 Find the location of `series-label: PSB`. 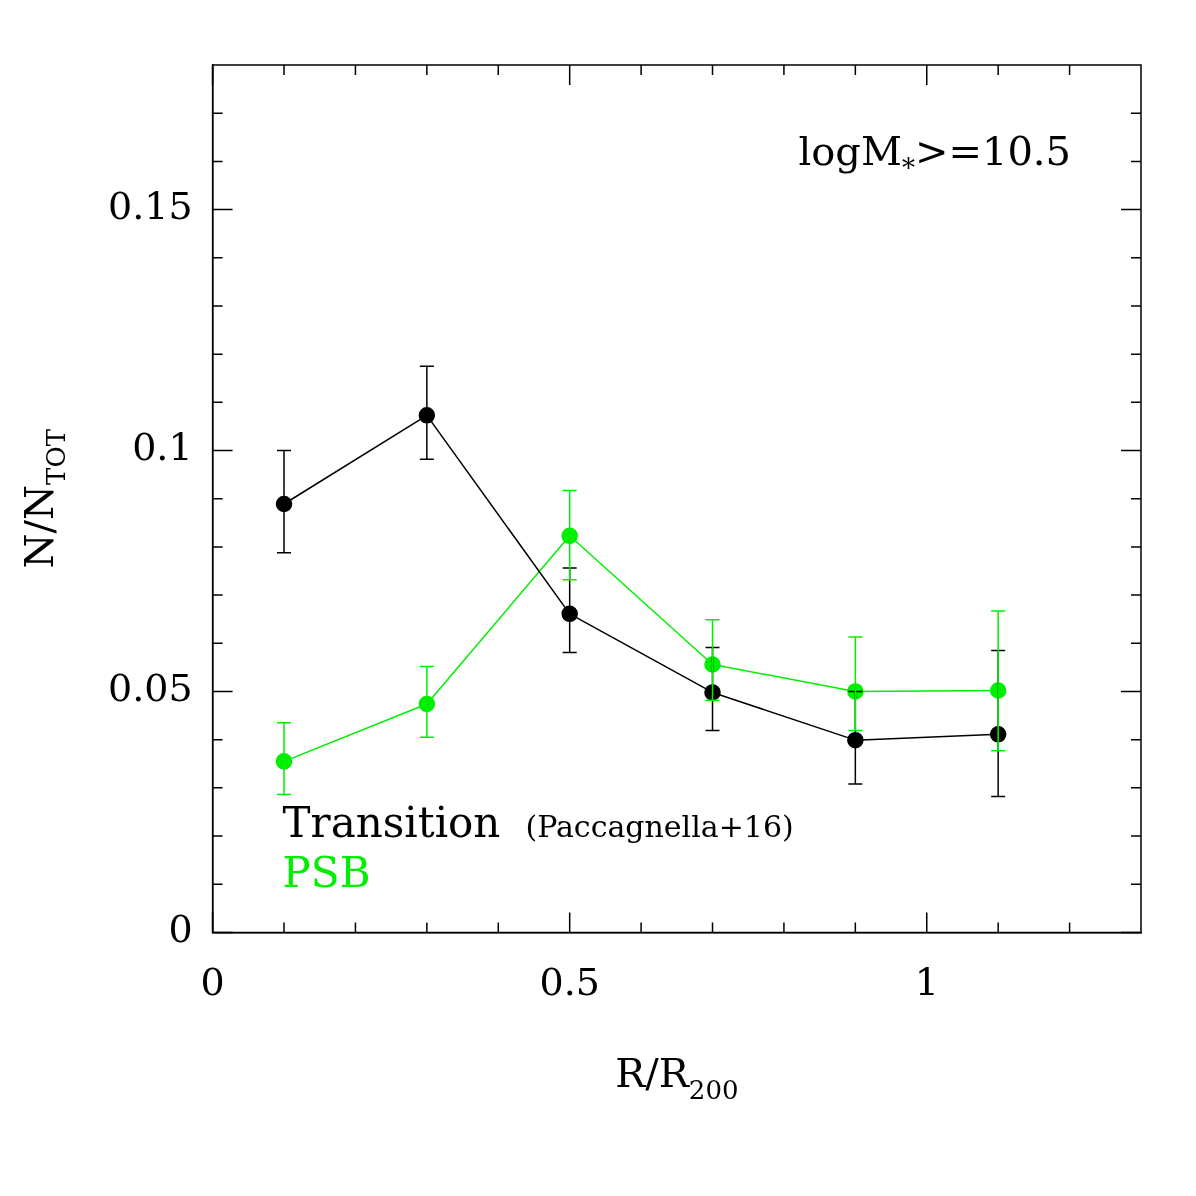

series-label: PSB is located at coordinates (326, 873).